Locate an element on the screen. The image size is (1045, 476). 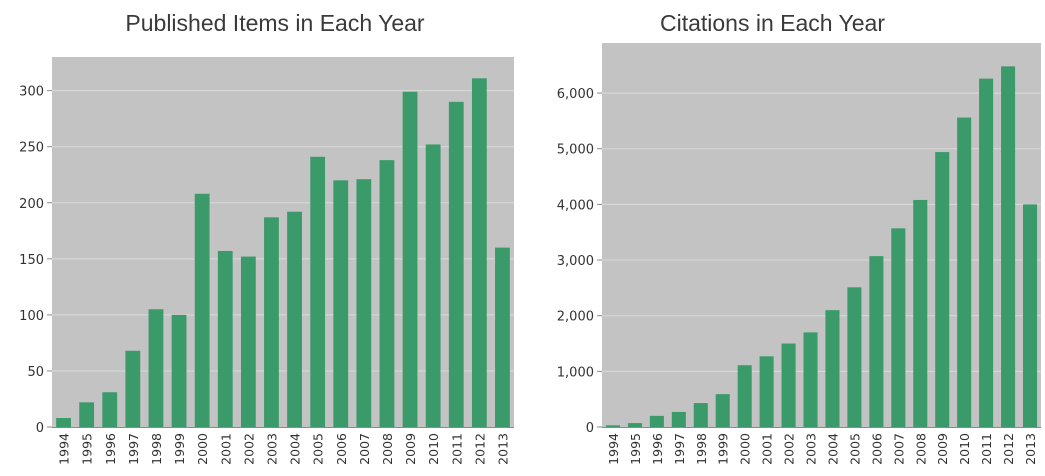
y-tick-label: 50 is located at coordinates (35, 372).